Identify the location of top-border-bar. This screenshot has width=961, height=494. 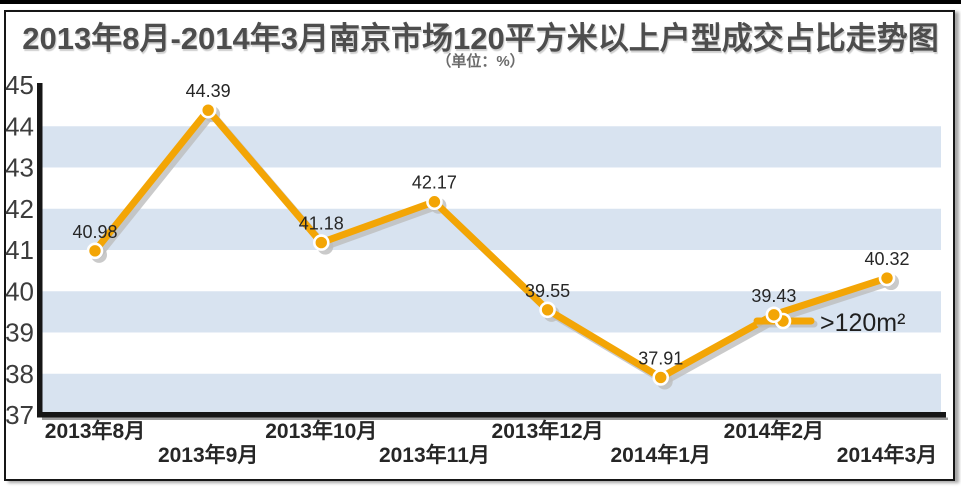
(480, 2).